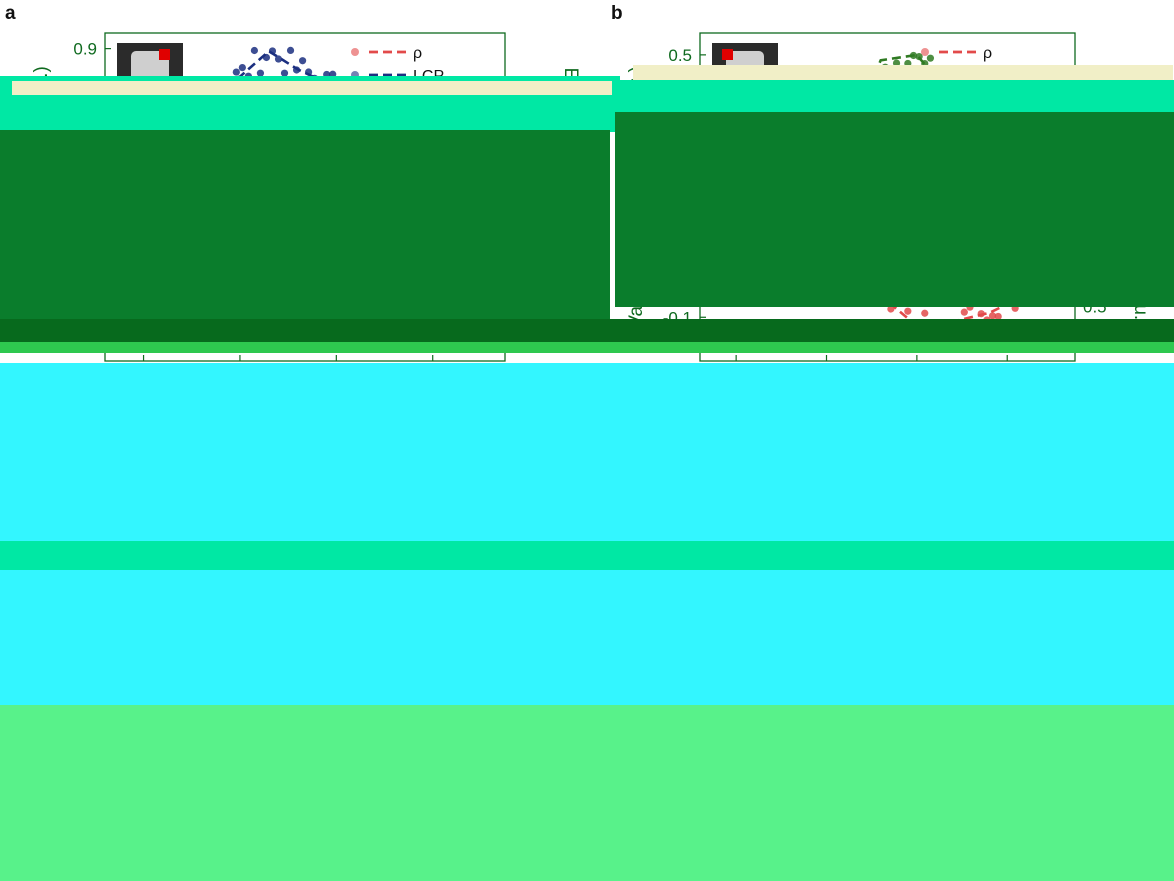 The height and width of the screenshot is (881, 1174). Describe the element at coordinates (680, 55) in the screenshot. I see `y-left-tick-label: 0.5` at that location.